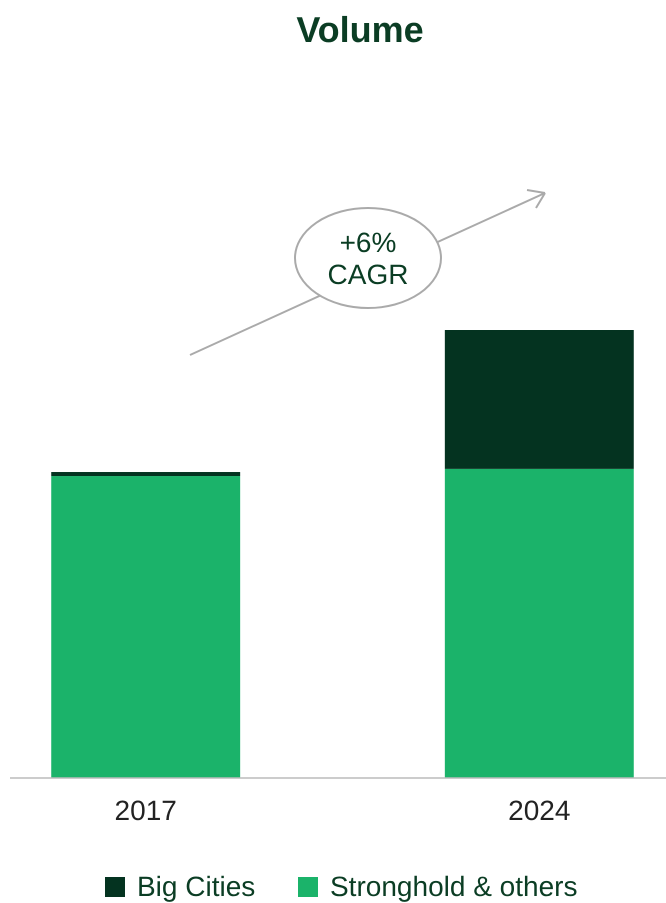 Image resolution: width=666 pixels, height=903 pixels. Describe the element at coordinates (539, 810) in the screenshot. I see `x-tick-label: 2024` at that location.